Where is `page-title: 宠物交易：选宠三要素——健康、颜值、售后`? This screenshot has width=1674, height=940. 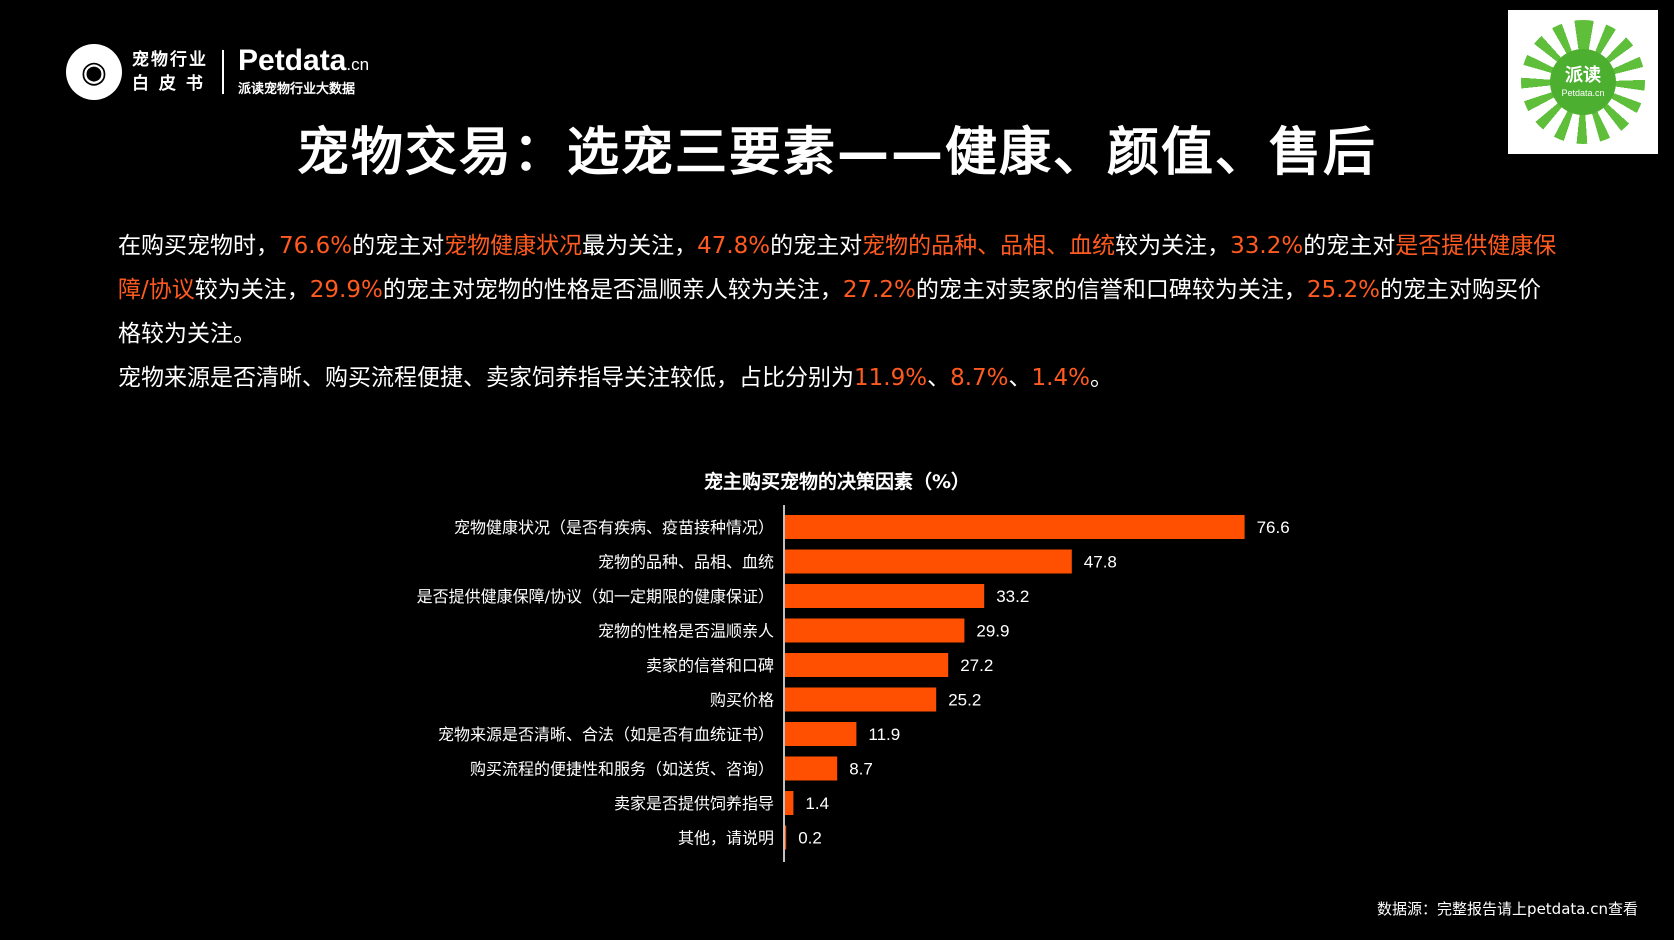
page-title: 宠物交易：选宠三要素——健康、颜值、售后 is located at coordinates (836, 153).